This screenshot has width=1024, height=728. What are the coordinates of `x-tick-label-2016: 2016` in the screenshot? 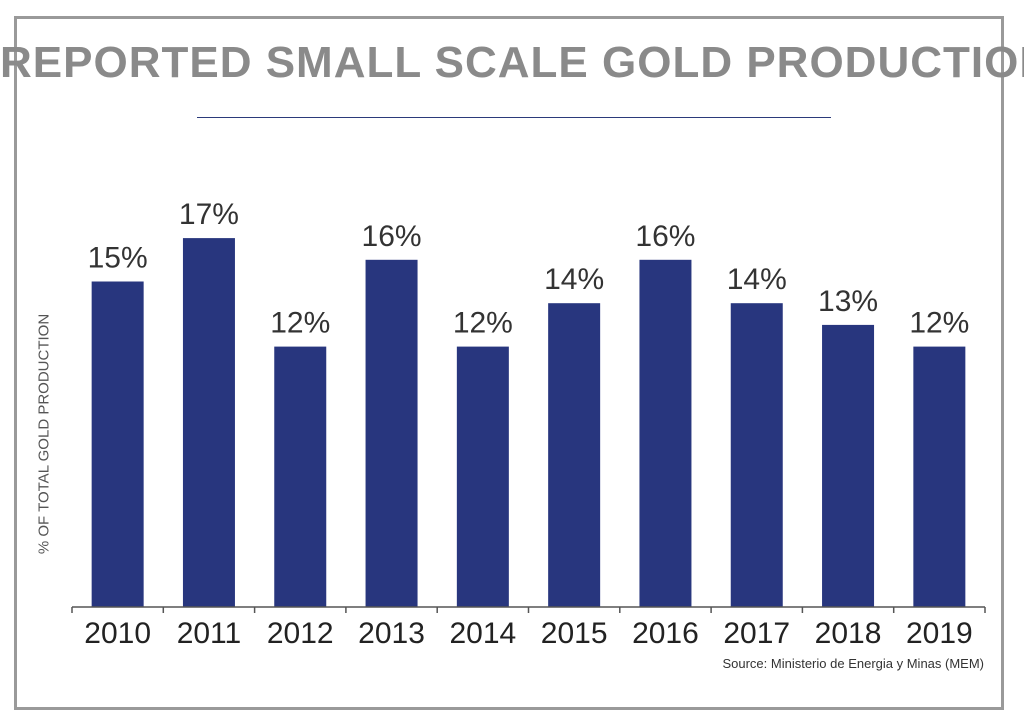 It's located at (665, 633).